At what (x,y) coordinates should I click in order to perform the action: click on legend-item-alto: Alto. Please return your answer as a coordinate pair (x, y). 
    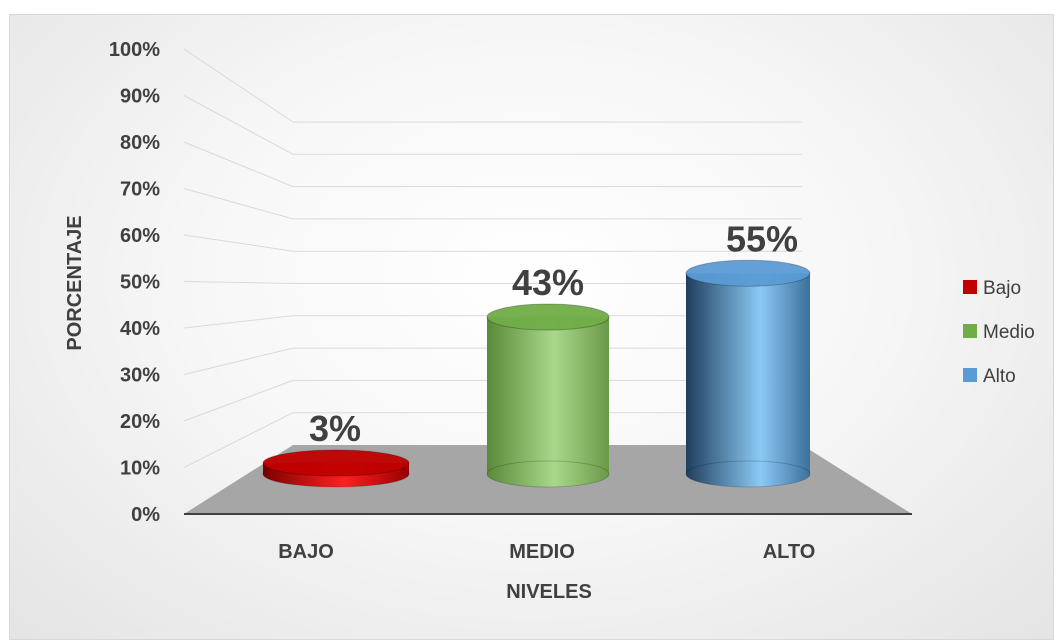
    Looking at the image, I should click on (989, 376).